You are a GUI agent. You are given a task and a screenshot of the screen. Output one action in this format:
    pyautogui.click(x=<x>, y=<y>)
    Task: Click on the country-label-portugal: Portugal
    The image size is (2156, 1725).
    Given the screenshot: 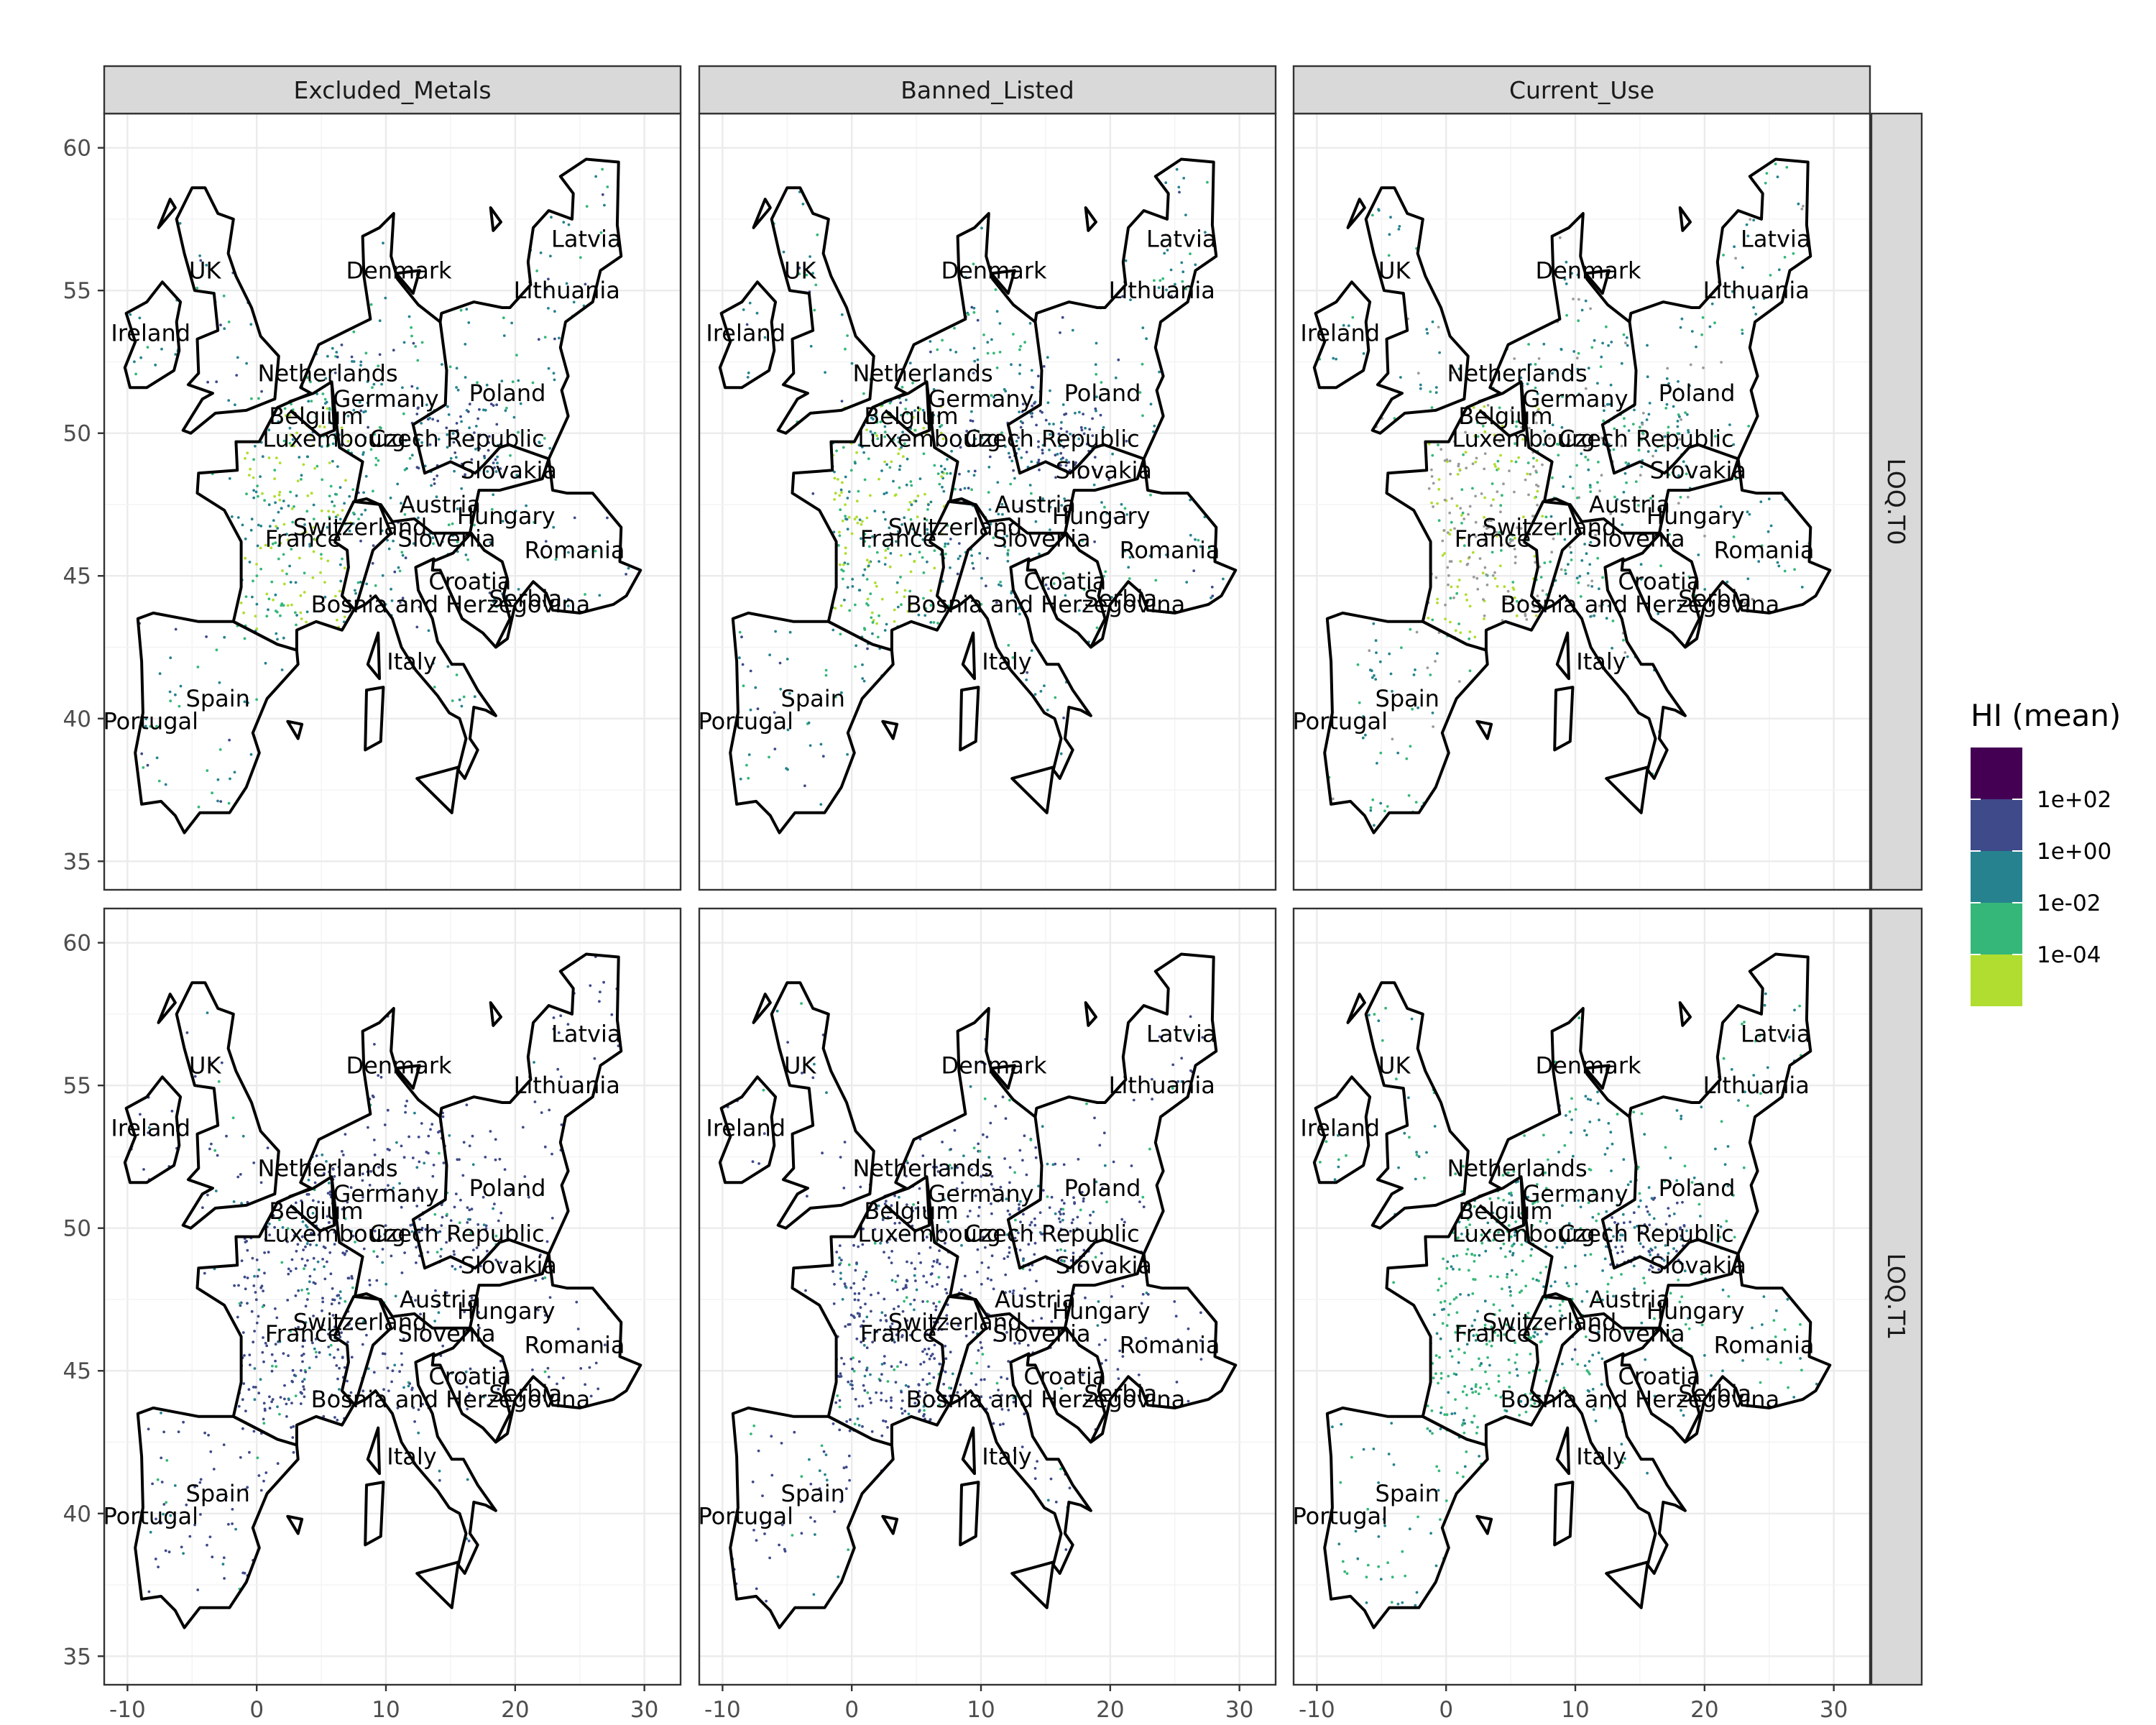 What is the action you would take?
    pyautogui.click(x=745, y=721)
    